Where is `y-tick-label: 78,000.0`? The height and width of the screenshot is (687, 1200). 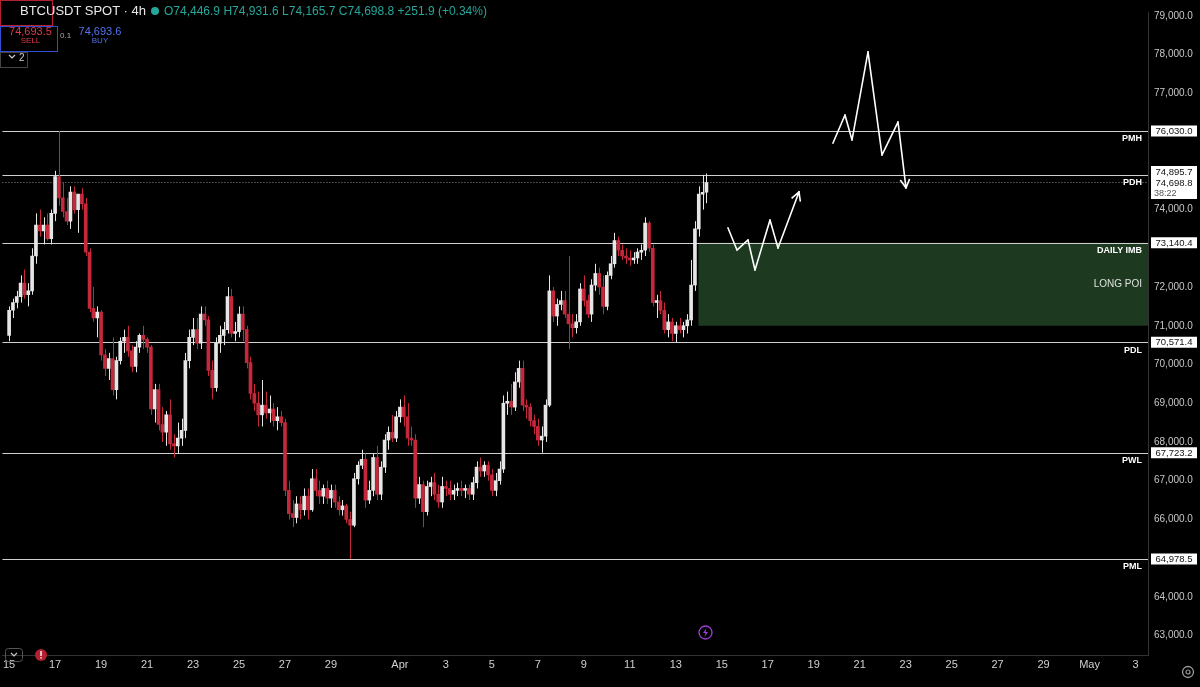 y-tick-label: 78,000.0 is located at coordinates (1174, 54).